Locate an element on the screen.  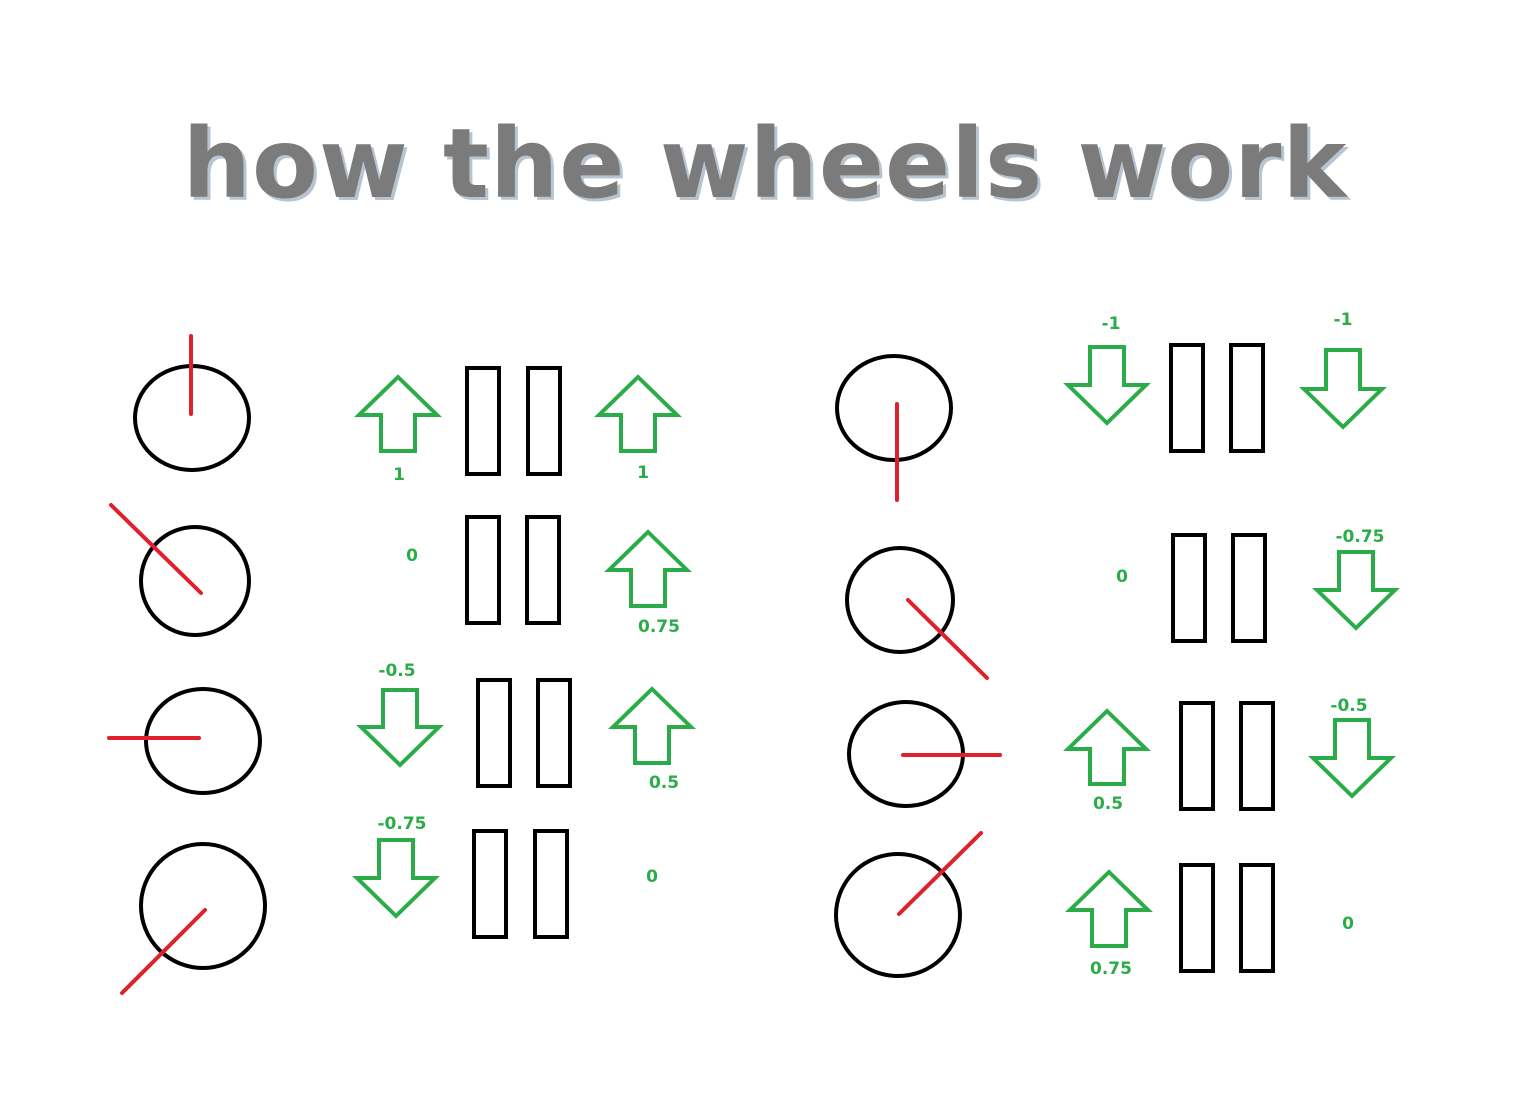
wheel-row-7: 0.5 -0.5 is located at coordinates (1121, 755).